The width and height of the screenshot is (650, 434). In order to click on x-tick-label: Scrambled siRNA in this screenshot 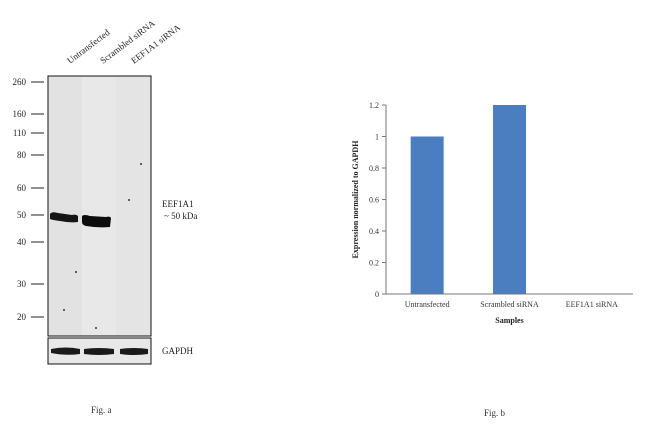, I will do `click(509, 304)`.